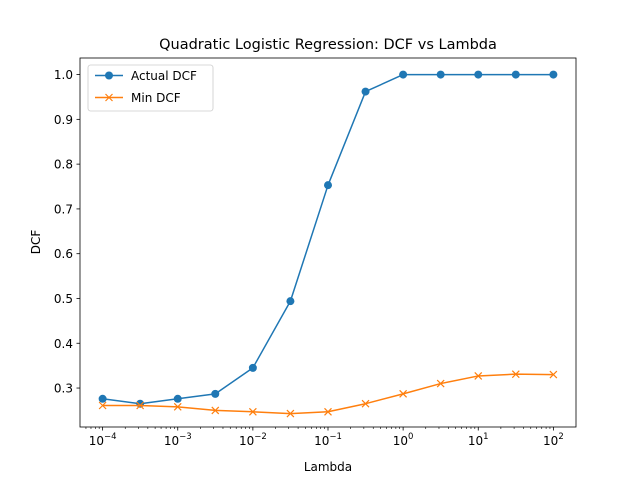 This screenshot has width=640, height=480. Describe the element at coordinates (485, 437) in the screenshot. I see `x-tick-exponent-5: 1` at that location.